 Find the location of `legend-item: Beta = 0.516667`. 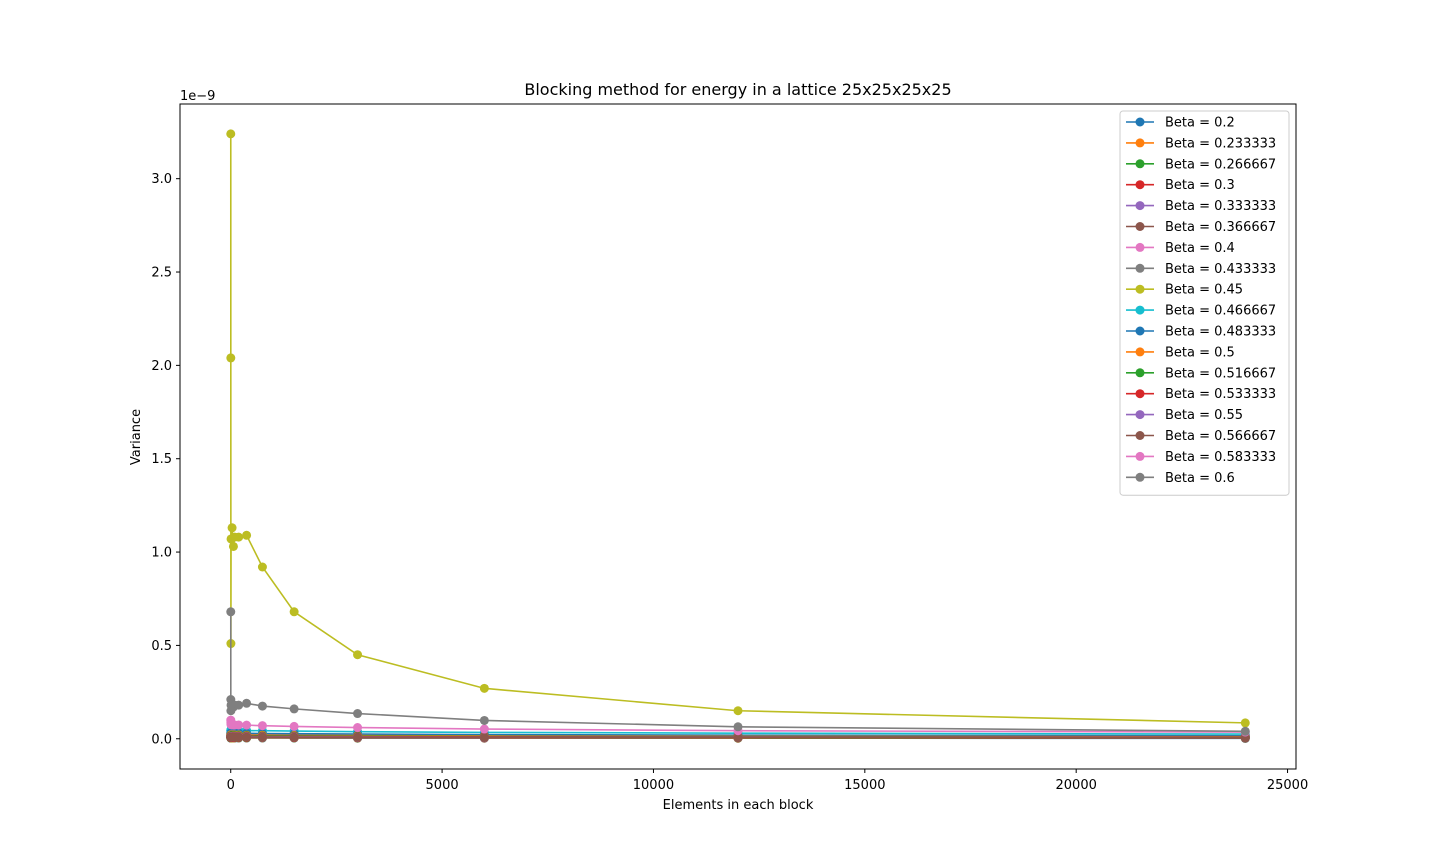

legend-item: Beta = 0.516667 is located at coordinates (1201, 373).